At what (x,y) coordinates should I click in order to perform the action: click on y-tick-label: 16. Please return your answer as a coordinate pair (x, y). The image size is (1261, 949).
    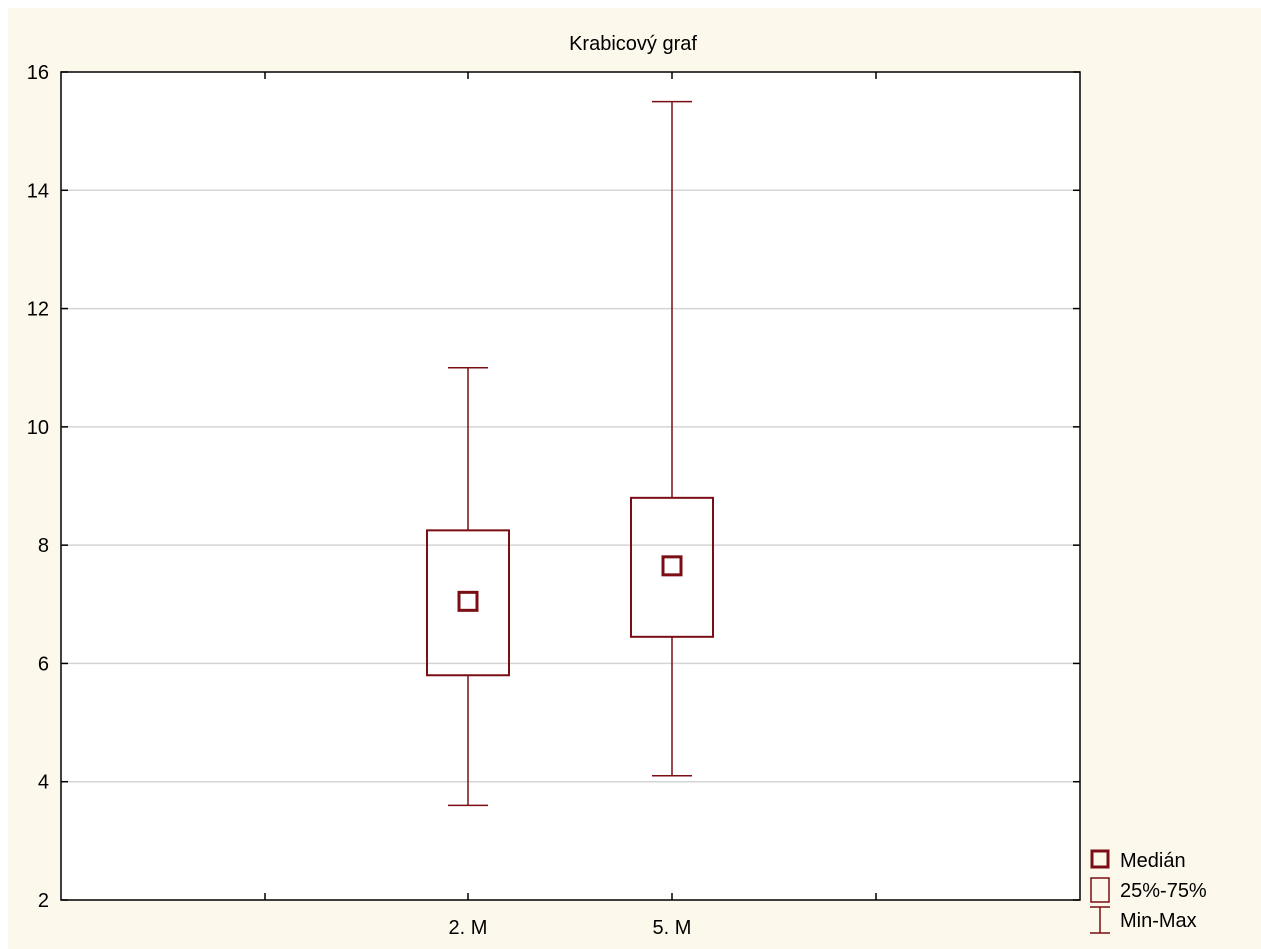
    Looking at the image, I should click on (38, 73).